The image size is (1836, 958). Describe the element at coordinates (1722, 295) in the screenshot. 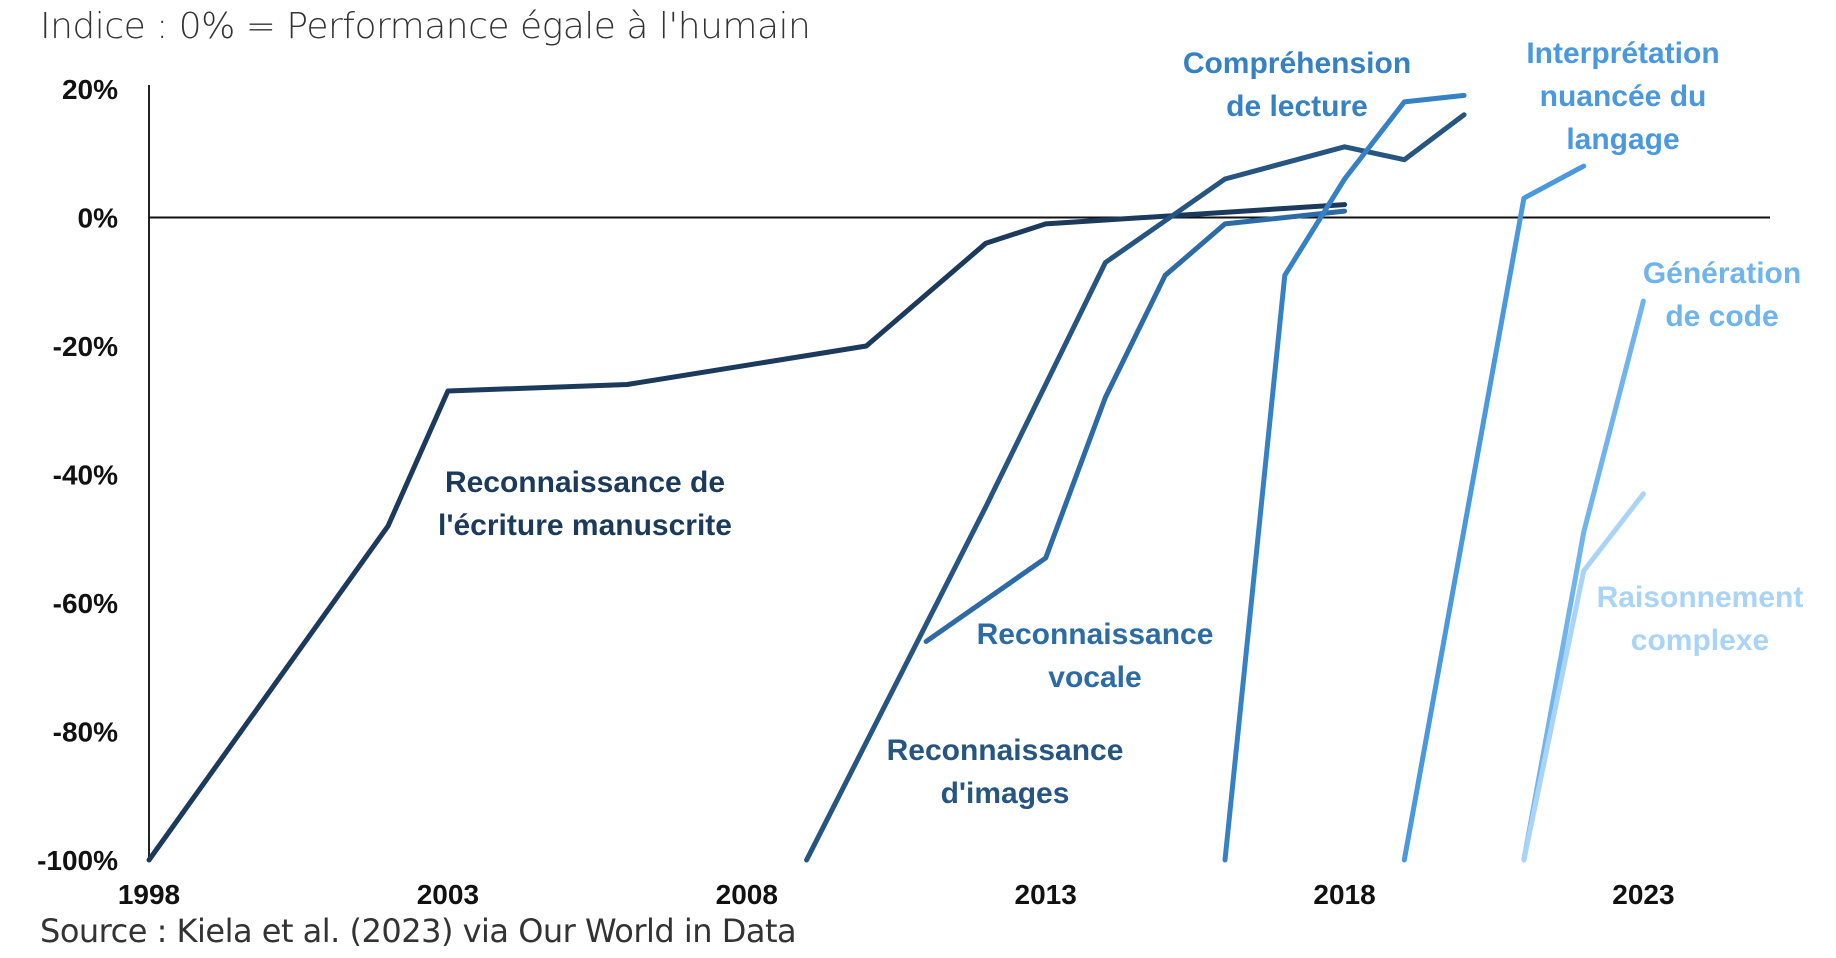

I see `series-label-6: Génération de code` at that location.